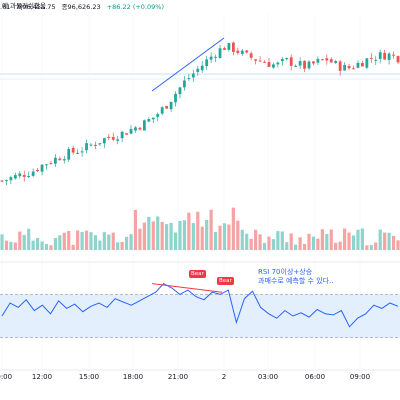 This screenshot has width=400, height=400. I want to click on x-tick-3: 18:00, so click(133, 377).